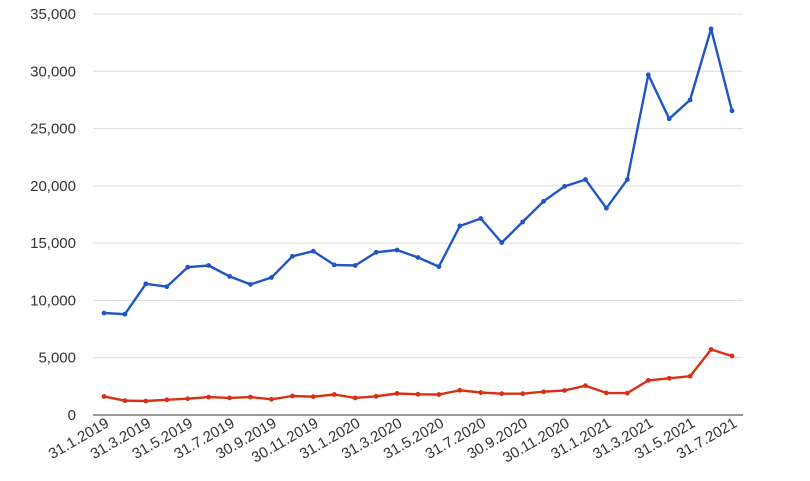 The width and height of the screenshot is (810, 481). I want to click on y-tick-label: 15,000, so click(53, 243).